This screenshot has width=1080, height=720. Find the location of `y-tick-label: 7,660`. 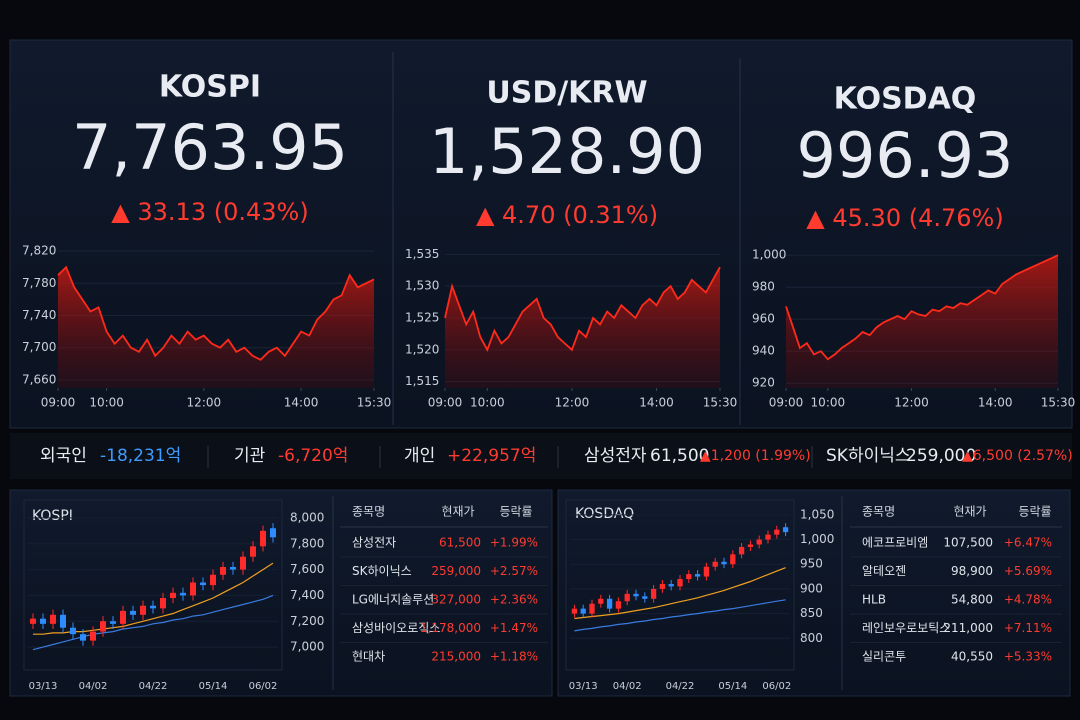

y-tick-label: 7,660 is located at coordinates (39, 379).